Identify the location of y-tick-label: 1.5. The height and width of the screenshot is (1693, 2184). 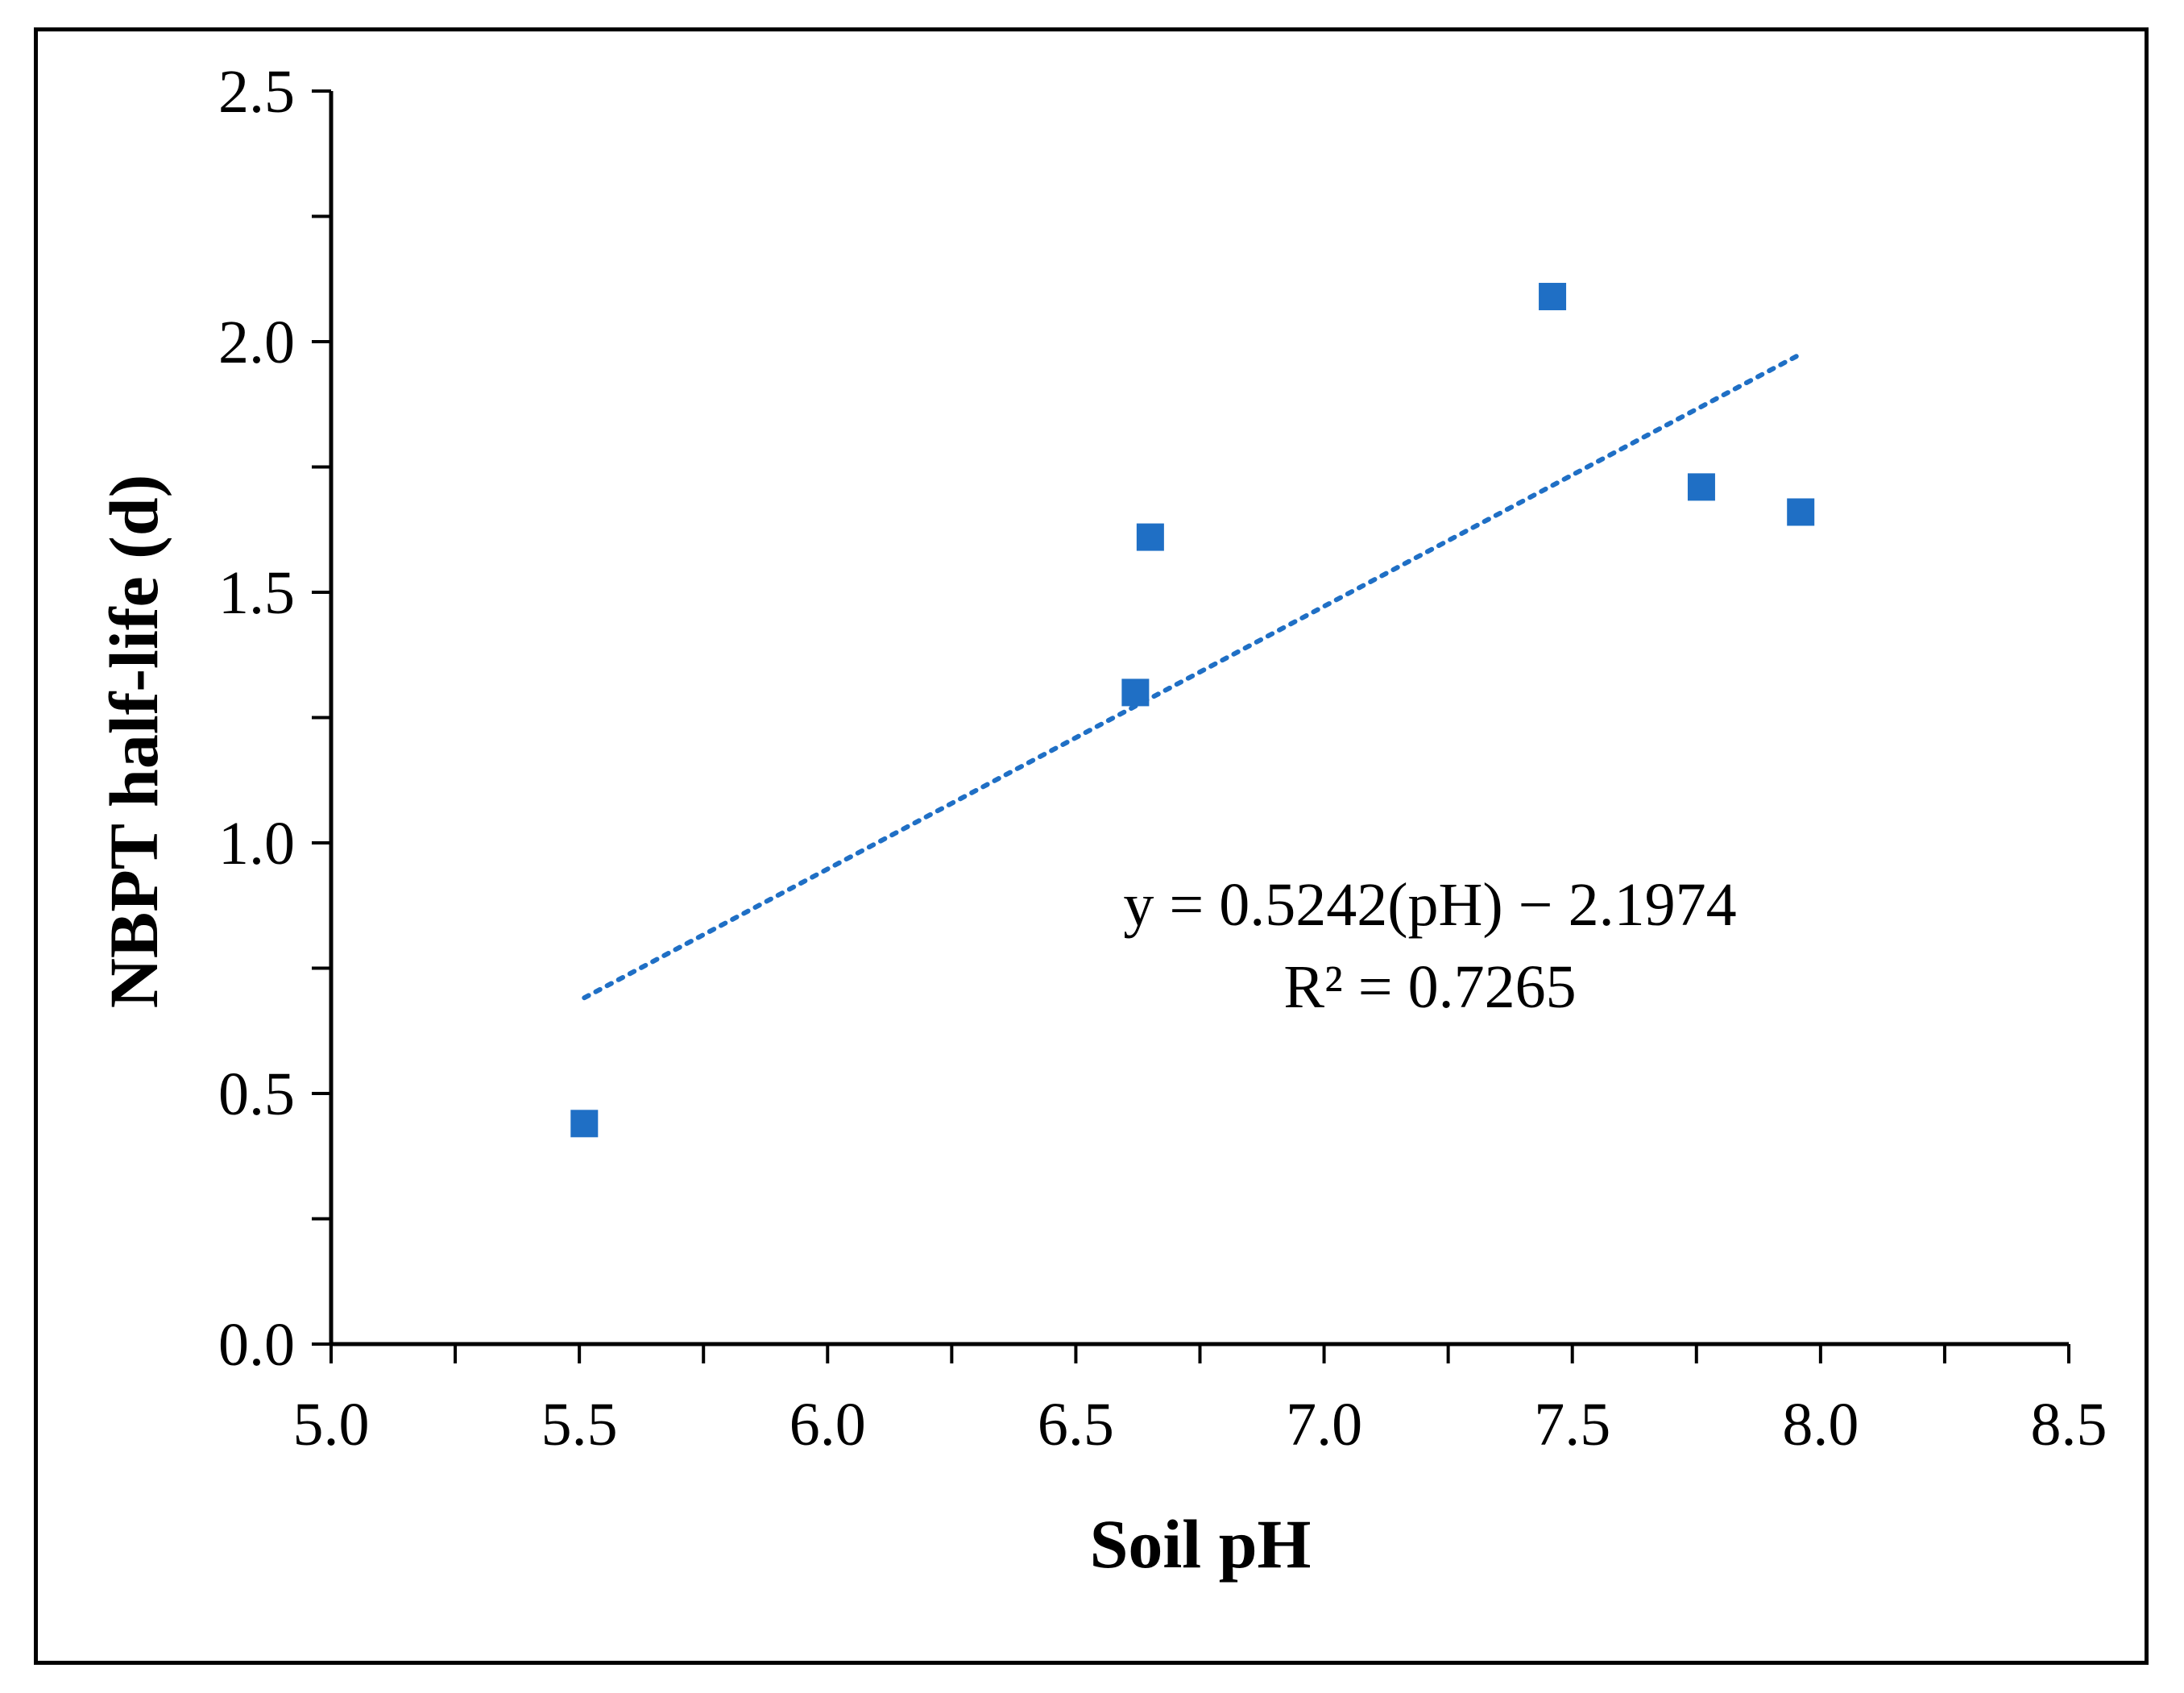
(256, 593).